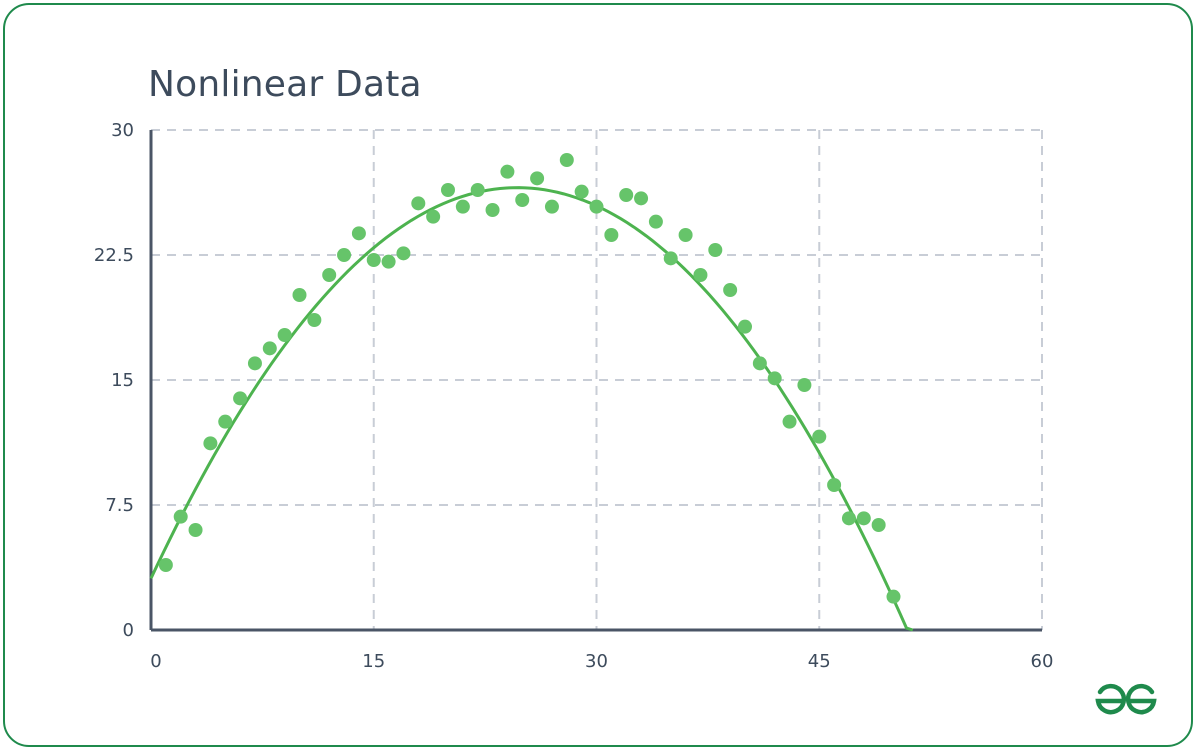 The width and height of the screenshot is (1200, 754). I want to click on x-tick-labels: 0 15 30 45 60, so click(601, 661).